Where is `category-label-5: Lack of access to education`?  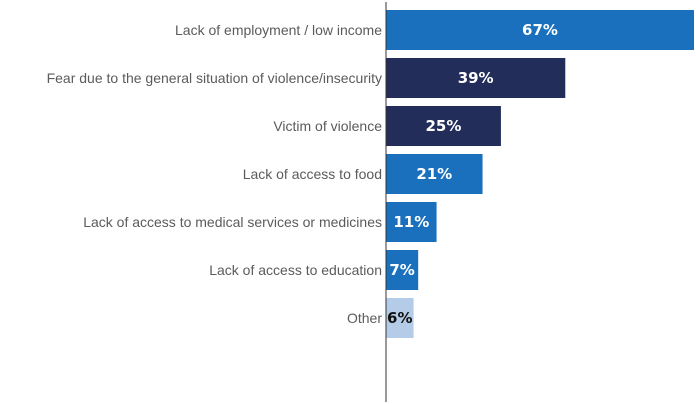 category-label-5: Lack of access to education is located at coordinates (295, 270).